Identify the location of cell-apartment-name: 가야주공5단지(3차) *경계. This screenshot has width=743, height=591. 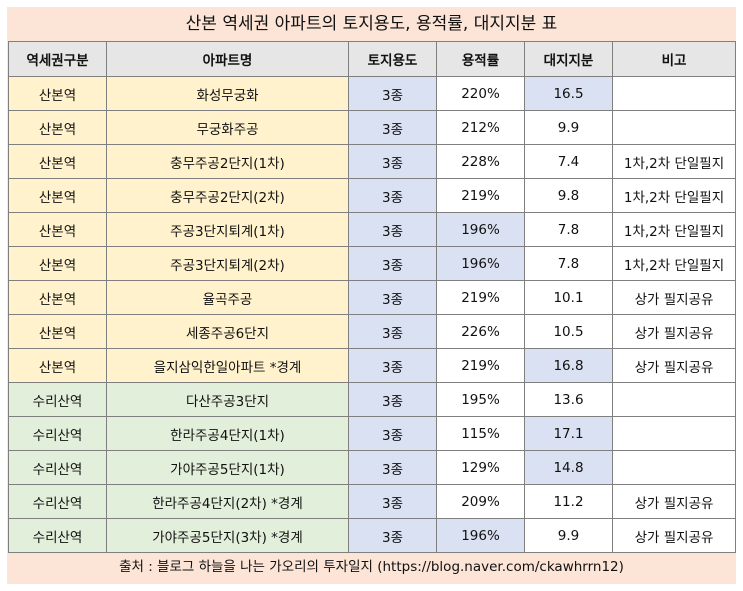
(227, 535).